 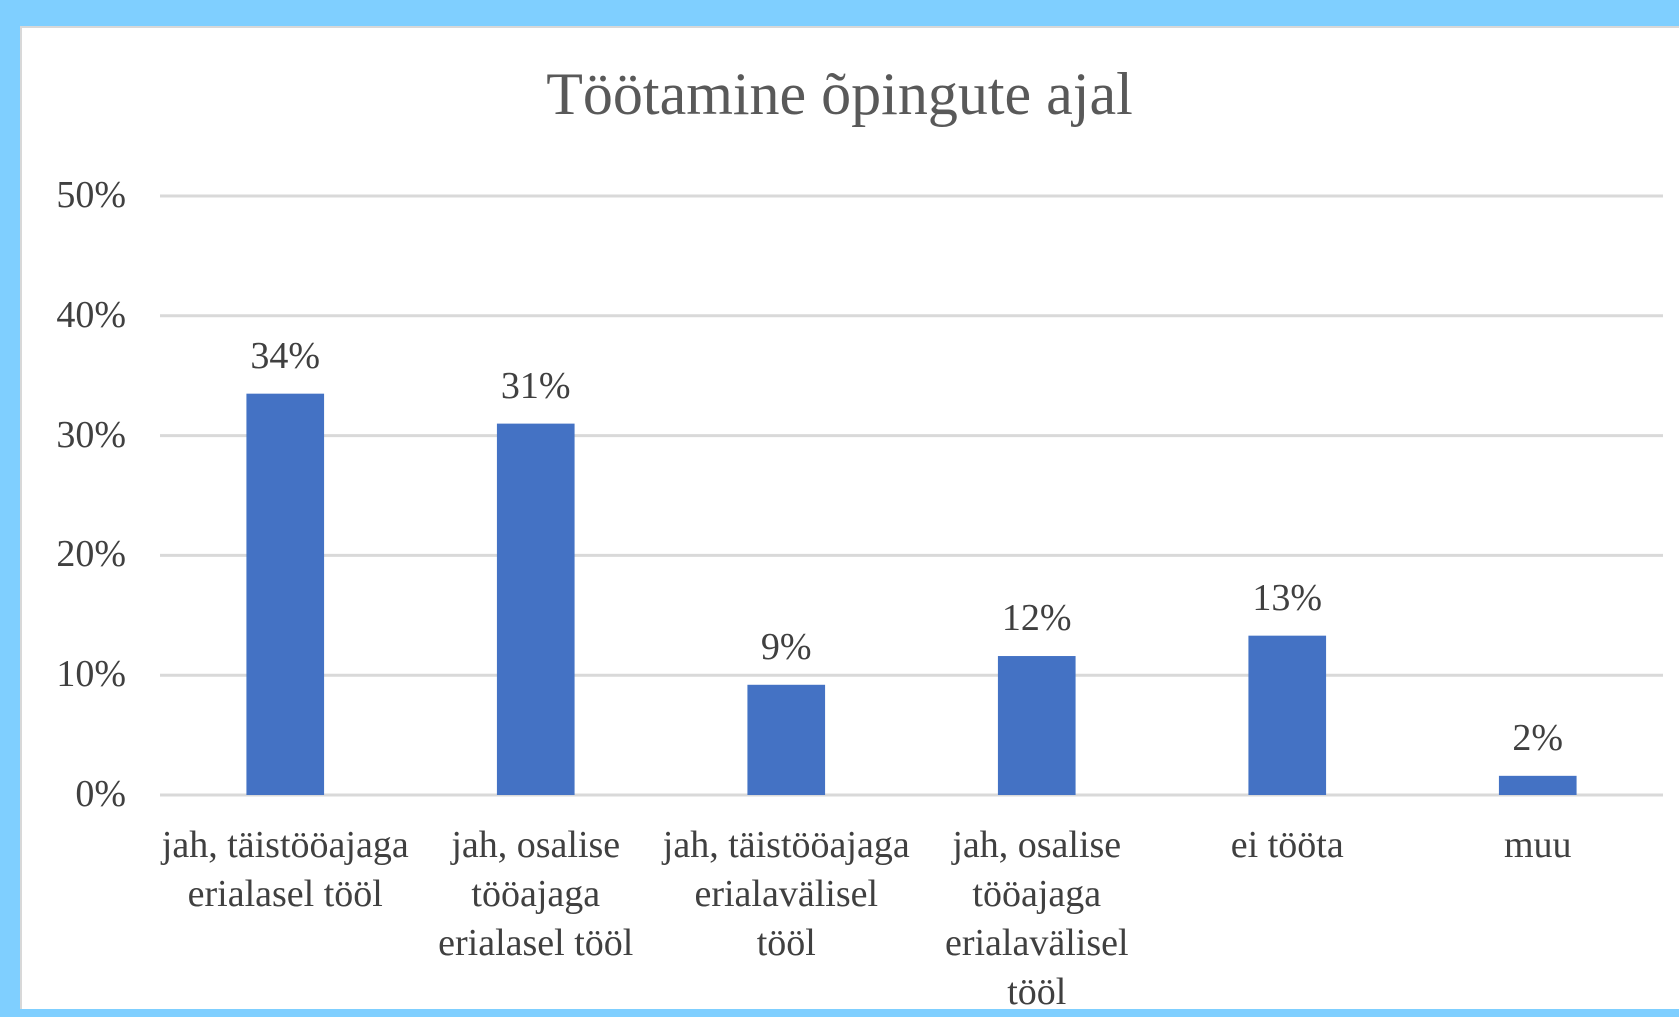 What do you see at coordinates (1537, 845) in the screenshot?
I see `x-tick-label: muu` at bounding box center [1537, 845].